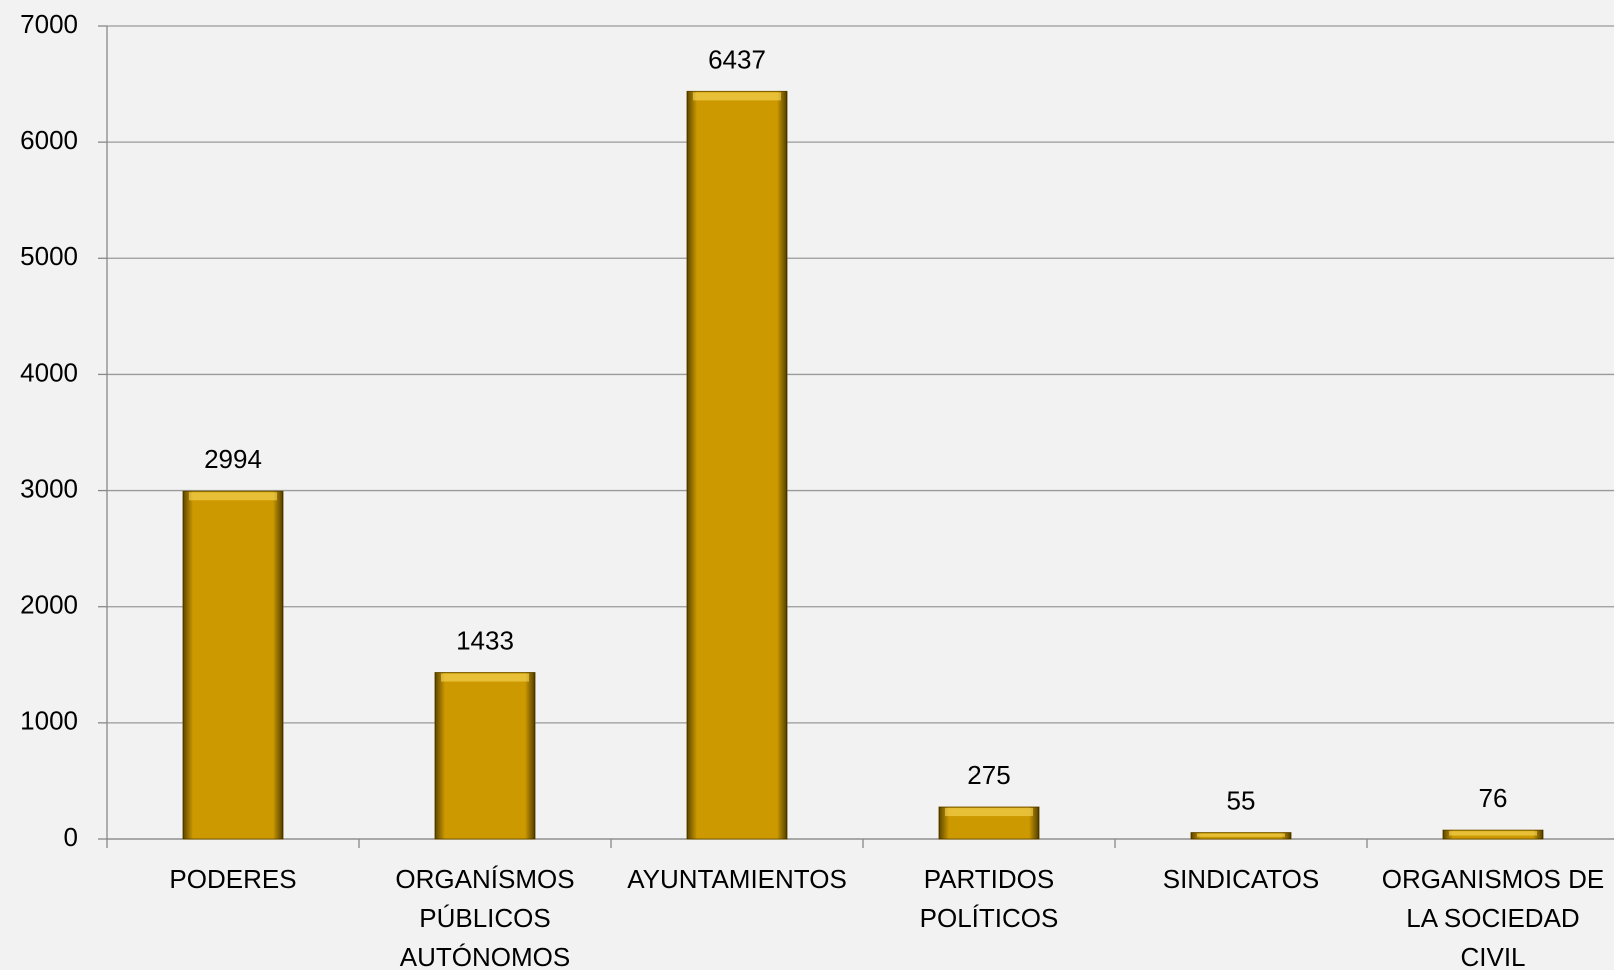 The image size is (1614, 970). Describe the element at coordinates (1241, 800) in the screenshot. I see `value-label: 55` at that location.